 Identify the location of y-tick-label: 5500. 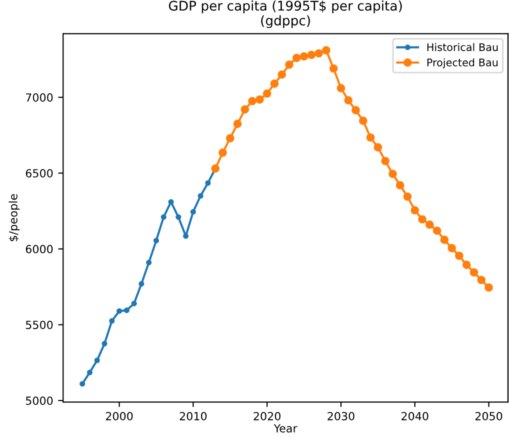
(39, 325).